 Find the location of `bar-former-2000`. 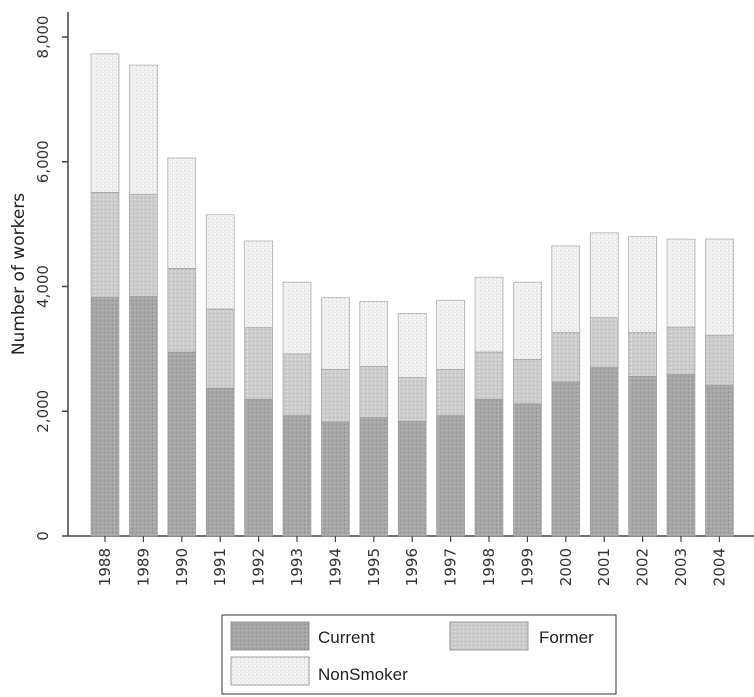

bar-former-2000 is located at coordinates (566, 357).